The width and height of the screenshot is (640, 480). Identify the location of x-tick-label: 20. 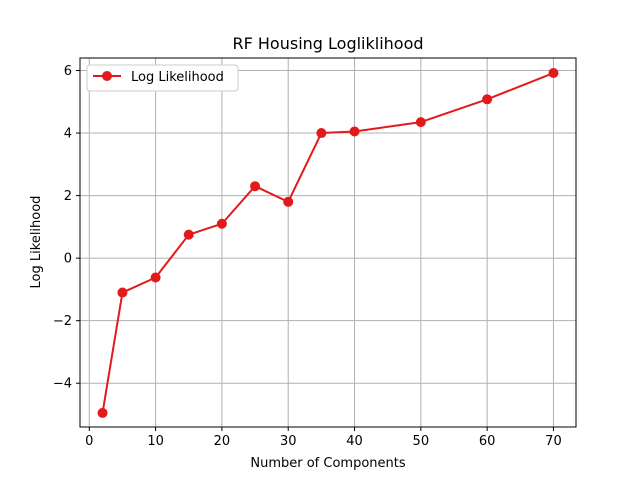
(222, 441).